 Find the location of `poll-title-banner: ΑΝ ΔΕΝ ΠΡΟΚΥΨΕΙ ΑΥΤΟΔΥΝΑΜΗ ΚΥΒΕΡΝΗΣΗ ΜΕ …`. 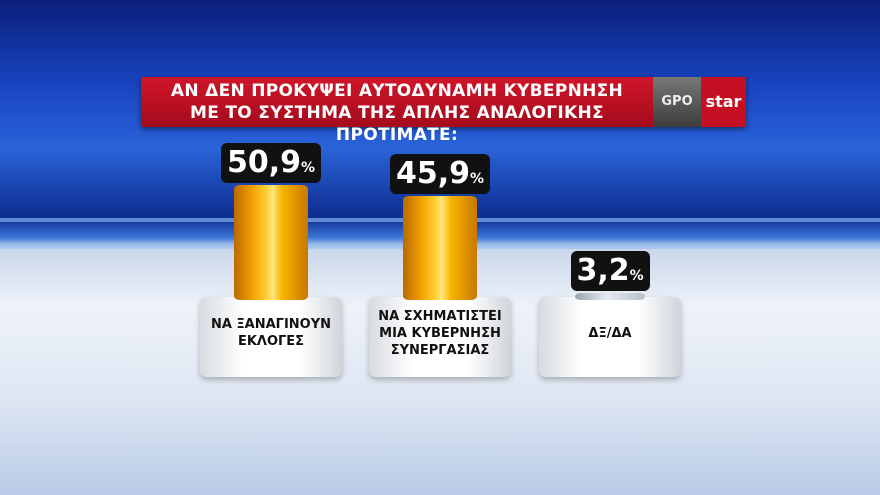

poll-title-banner: ΑΝ ΔΕΝ ΠΡΟΚΥΨΕΙ ΑΥΤΟΔΥΝΑΜΗ ΚΥΒΕΡΝΗΣΗ ΜΕ … is located at coordinates (443, 111).